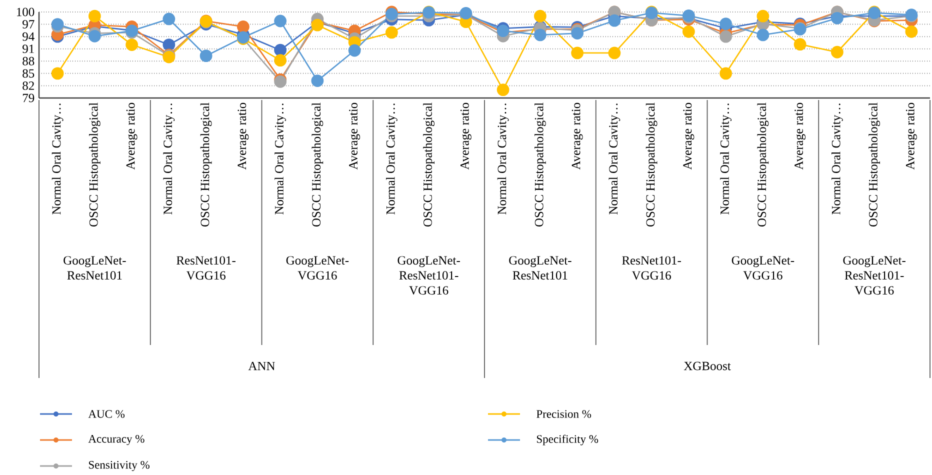 The height and width of the screenshot is (475, 932). What do you see at coordinates (119, 466) in the screenshot?
I see `legend-label: Sensitivity %` at bounding box center [119, 466].